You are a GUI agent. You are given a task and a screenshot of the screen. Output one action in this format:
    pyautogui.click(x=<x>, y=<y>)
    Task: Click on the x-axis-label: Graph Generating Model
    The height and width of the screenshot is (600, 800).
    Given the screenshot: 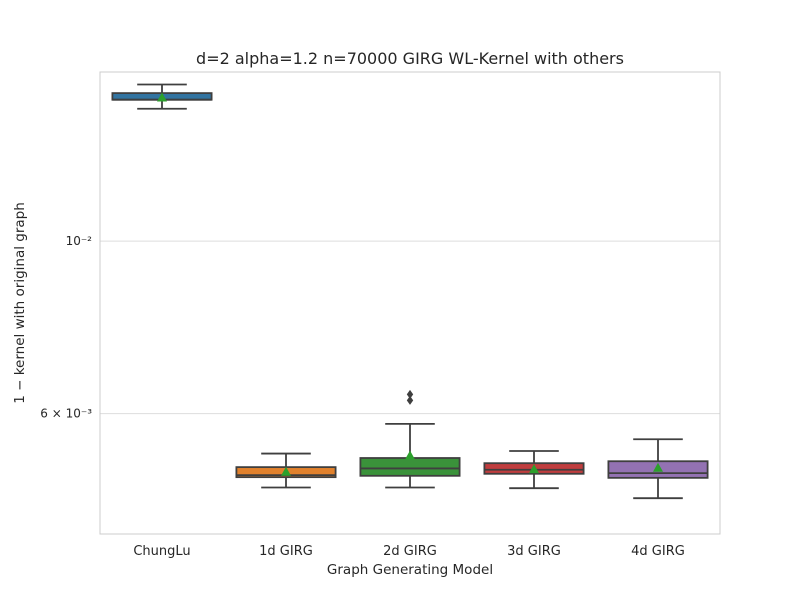 What is the action you would take?
    pyautogui.click(x=410, y=570)
    